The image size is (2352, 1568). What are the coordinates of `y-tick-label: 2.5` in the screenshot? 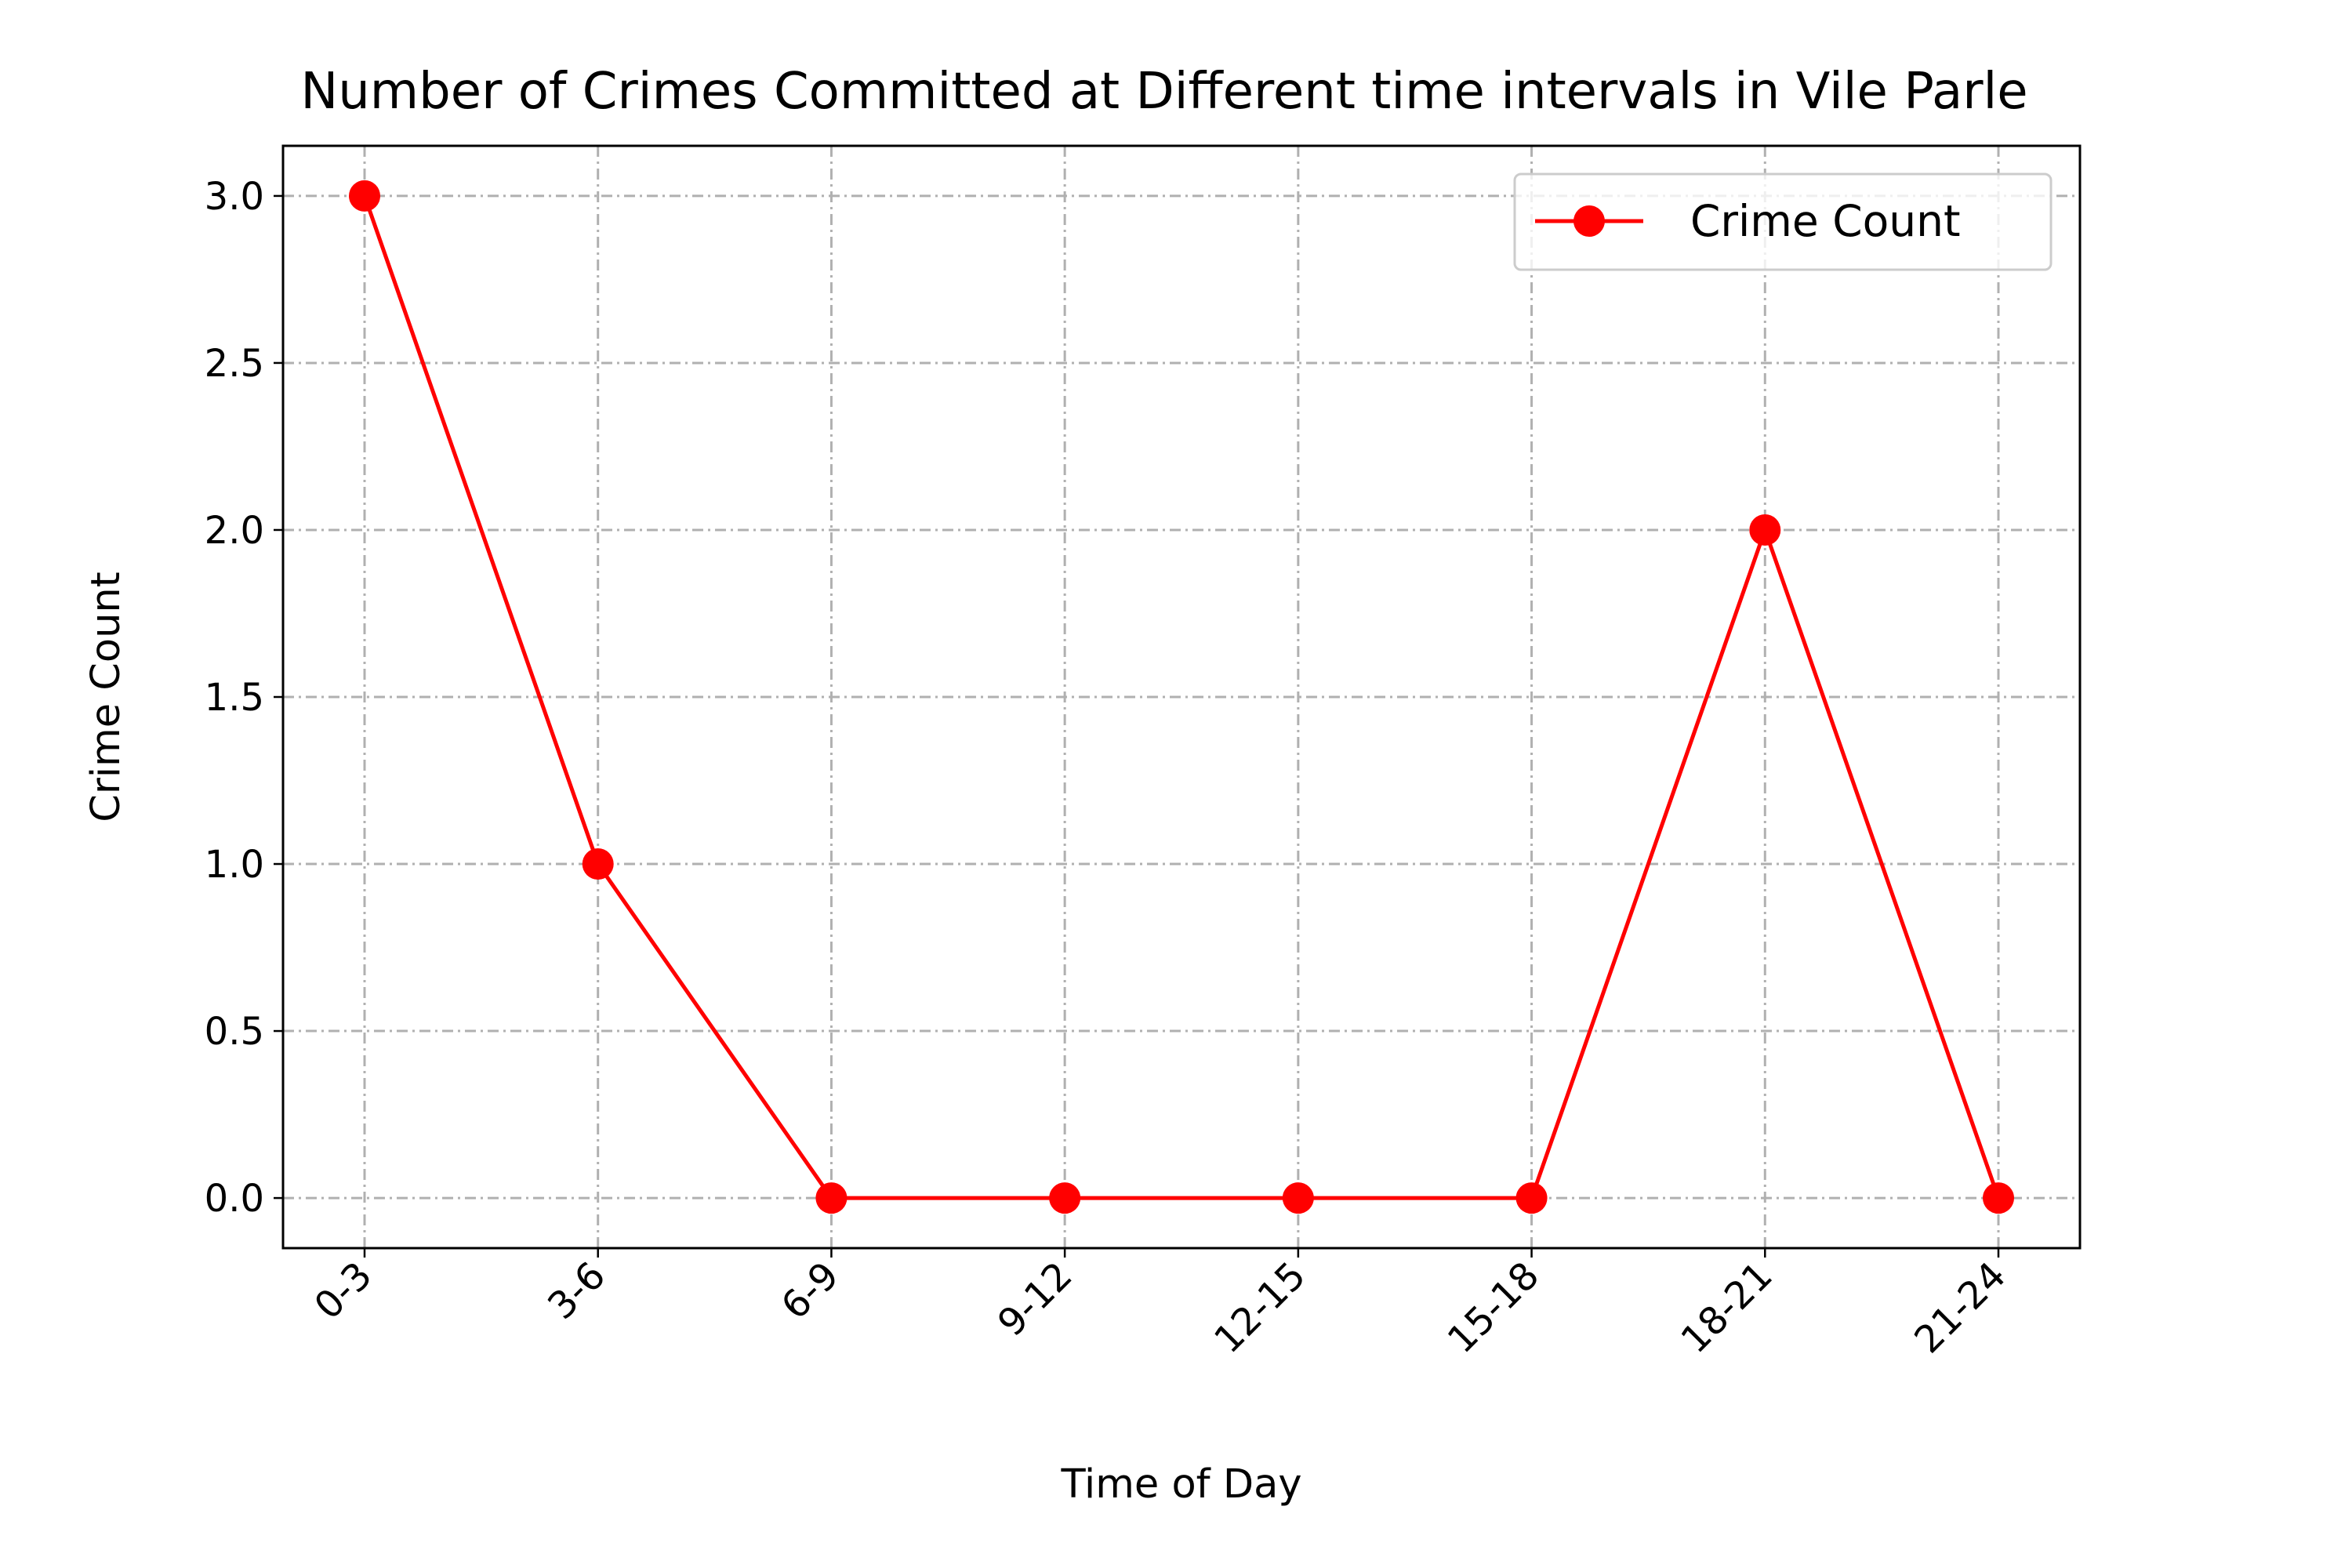 It's located at (234, 364).